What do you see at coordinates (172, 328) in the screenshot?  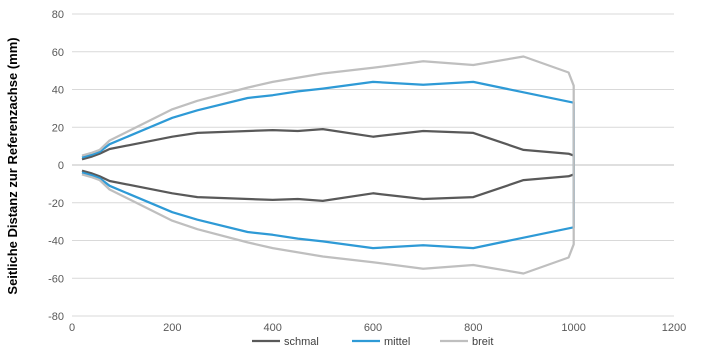 I see `x-tick-label: 200` at bounding box center [172, 328].